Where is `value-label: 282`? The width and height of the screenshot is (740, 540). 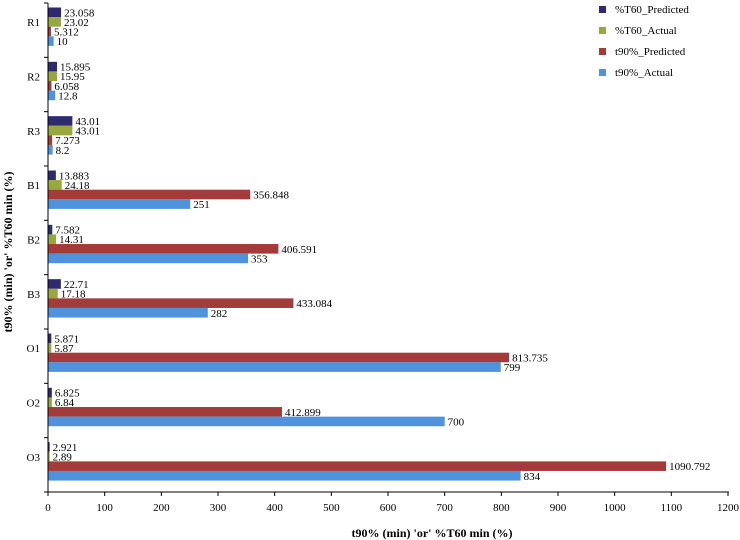 value-label: 282 is located at coordinates (219, 314).